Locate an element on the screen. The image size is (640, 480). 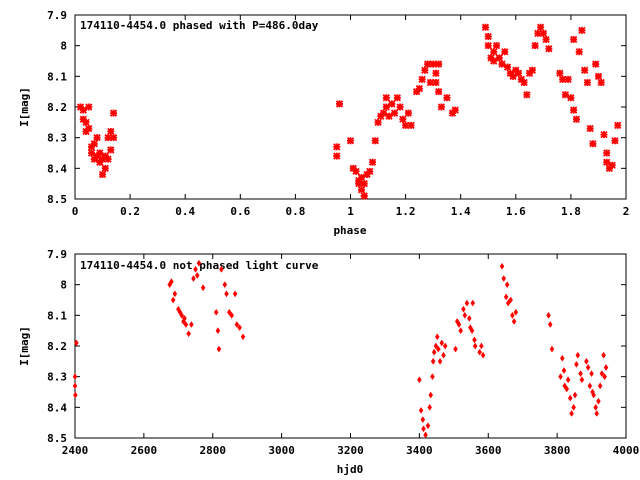
x-tick-label: 1.6 is located at coordinates (516, 211).